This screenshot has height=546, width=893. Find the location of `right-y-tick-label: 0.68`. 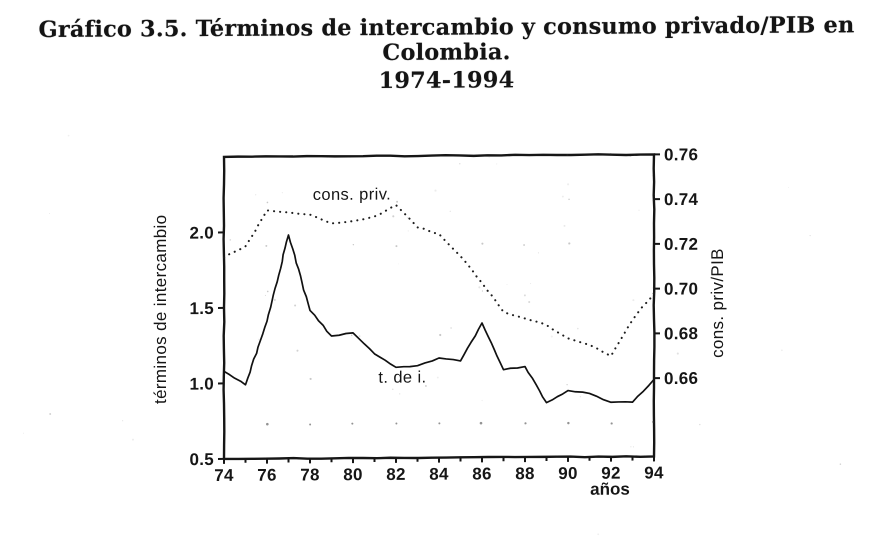

right-y-tick-label: 0.68 is located at coordinates (681, 333).